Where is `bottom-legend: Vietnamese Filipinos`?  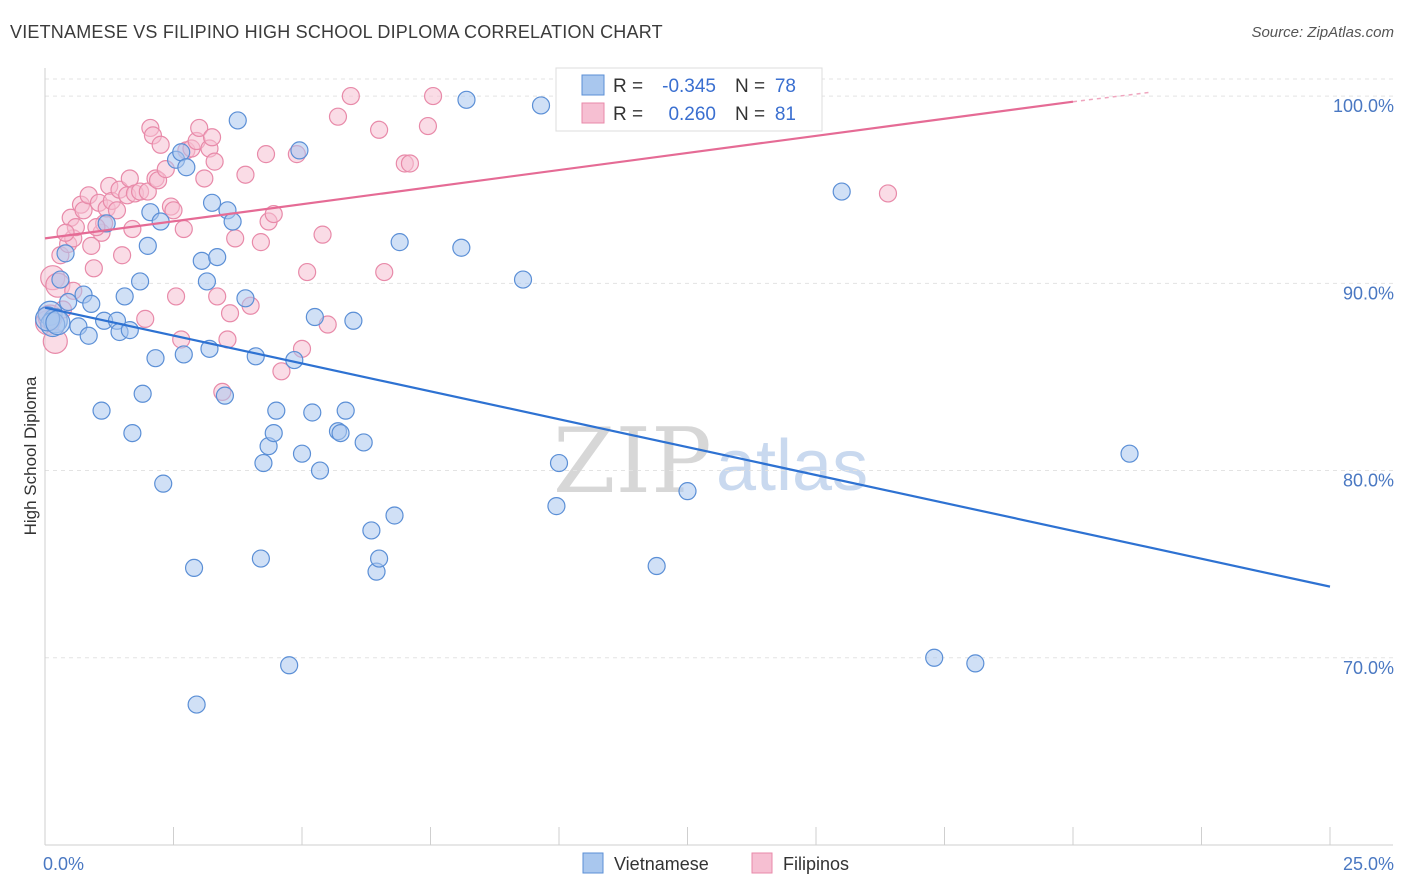 bottom-legend: Vietnamese Filipinos is located at coordinates (715, 863).